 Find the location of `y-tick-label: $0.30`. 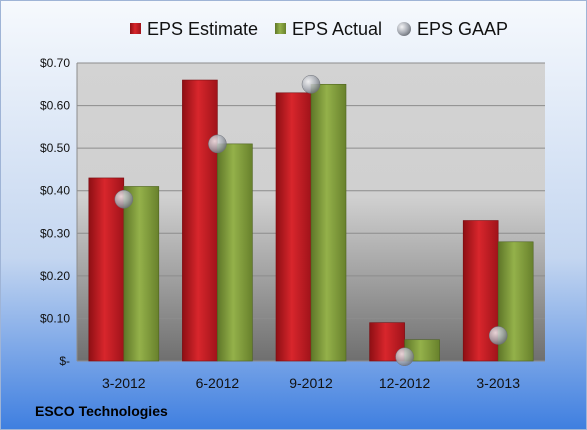

y-tick-label: $0.30 is located at coordinates (55, 233).